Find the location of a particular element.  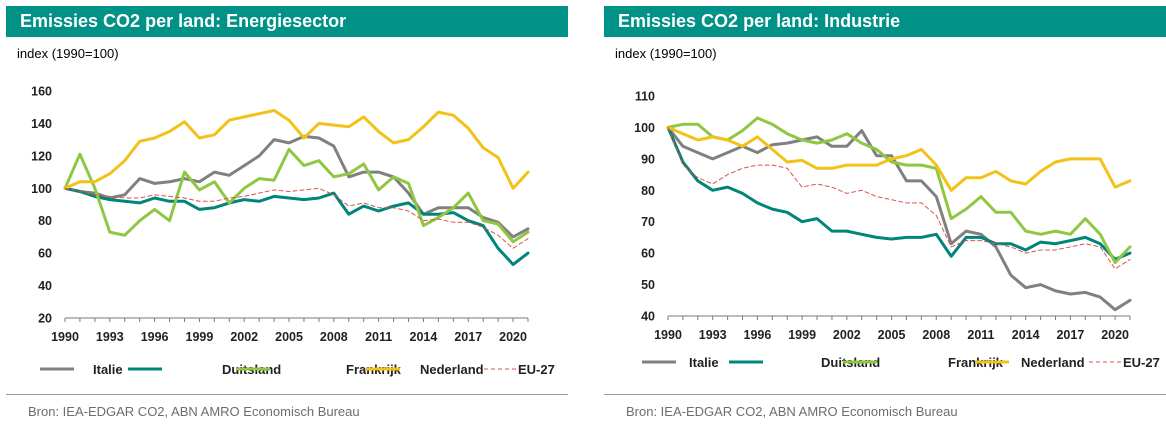

y-tick-label: 140 is located at coordinates (41, 124).